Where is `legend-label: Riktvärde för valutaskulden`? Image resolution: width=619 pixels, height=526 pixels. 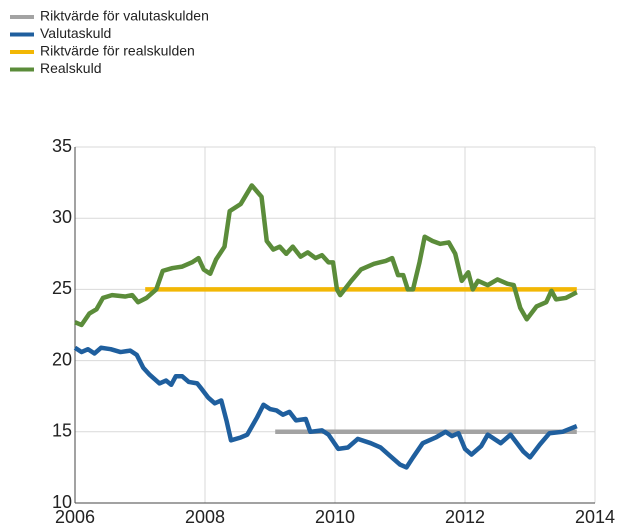
legend-label: Riktvärde för valutaskulden is located at coordinates (124, 16).